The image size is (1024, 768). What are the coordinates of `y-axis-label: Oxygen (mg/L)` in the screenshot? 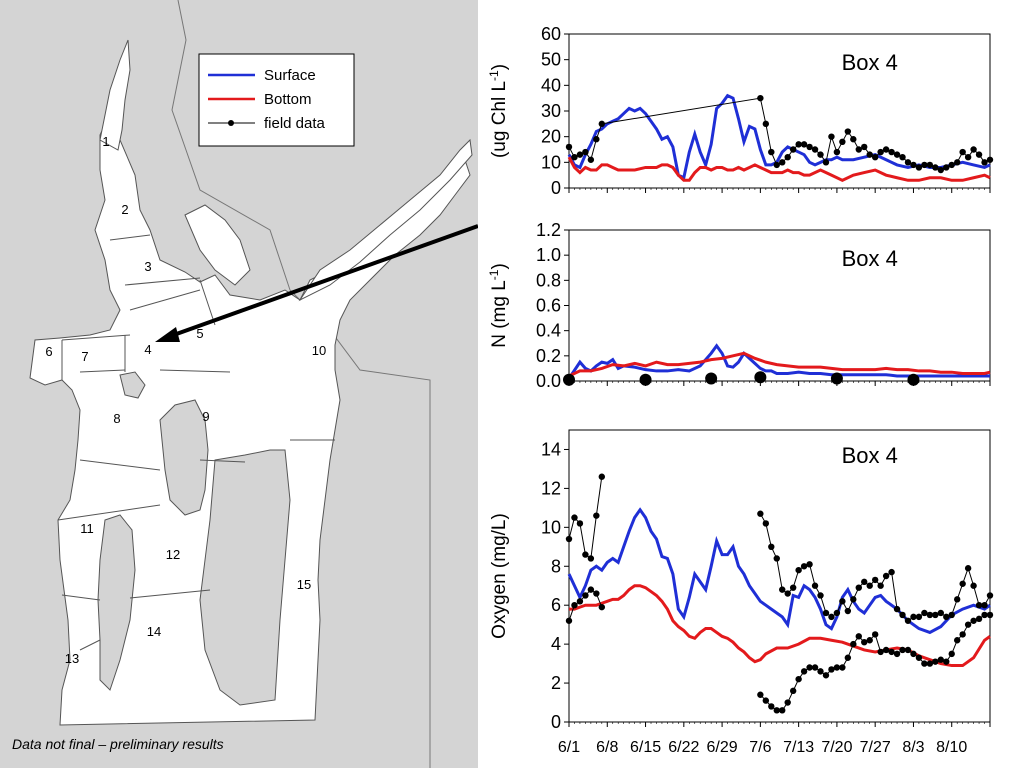 It's located at (499, 576).